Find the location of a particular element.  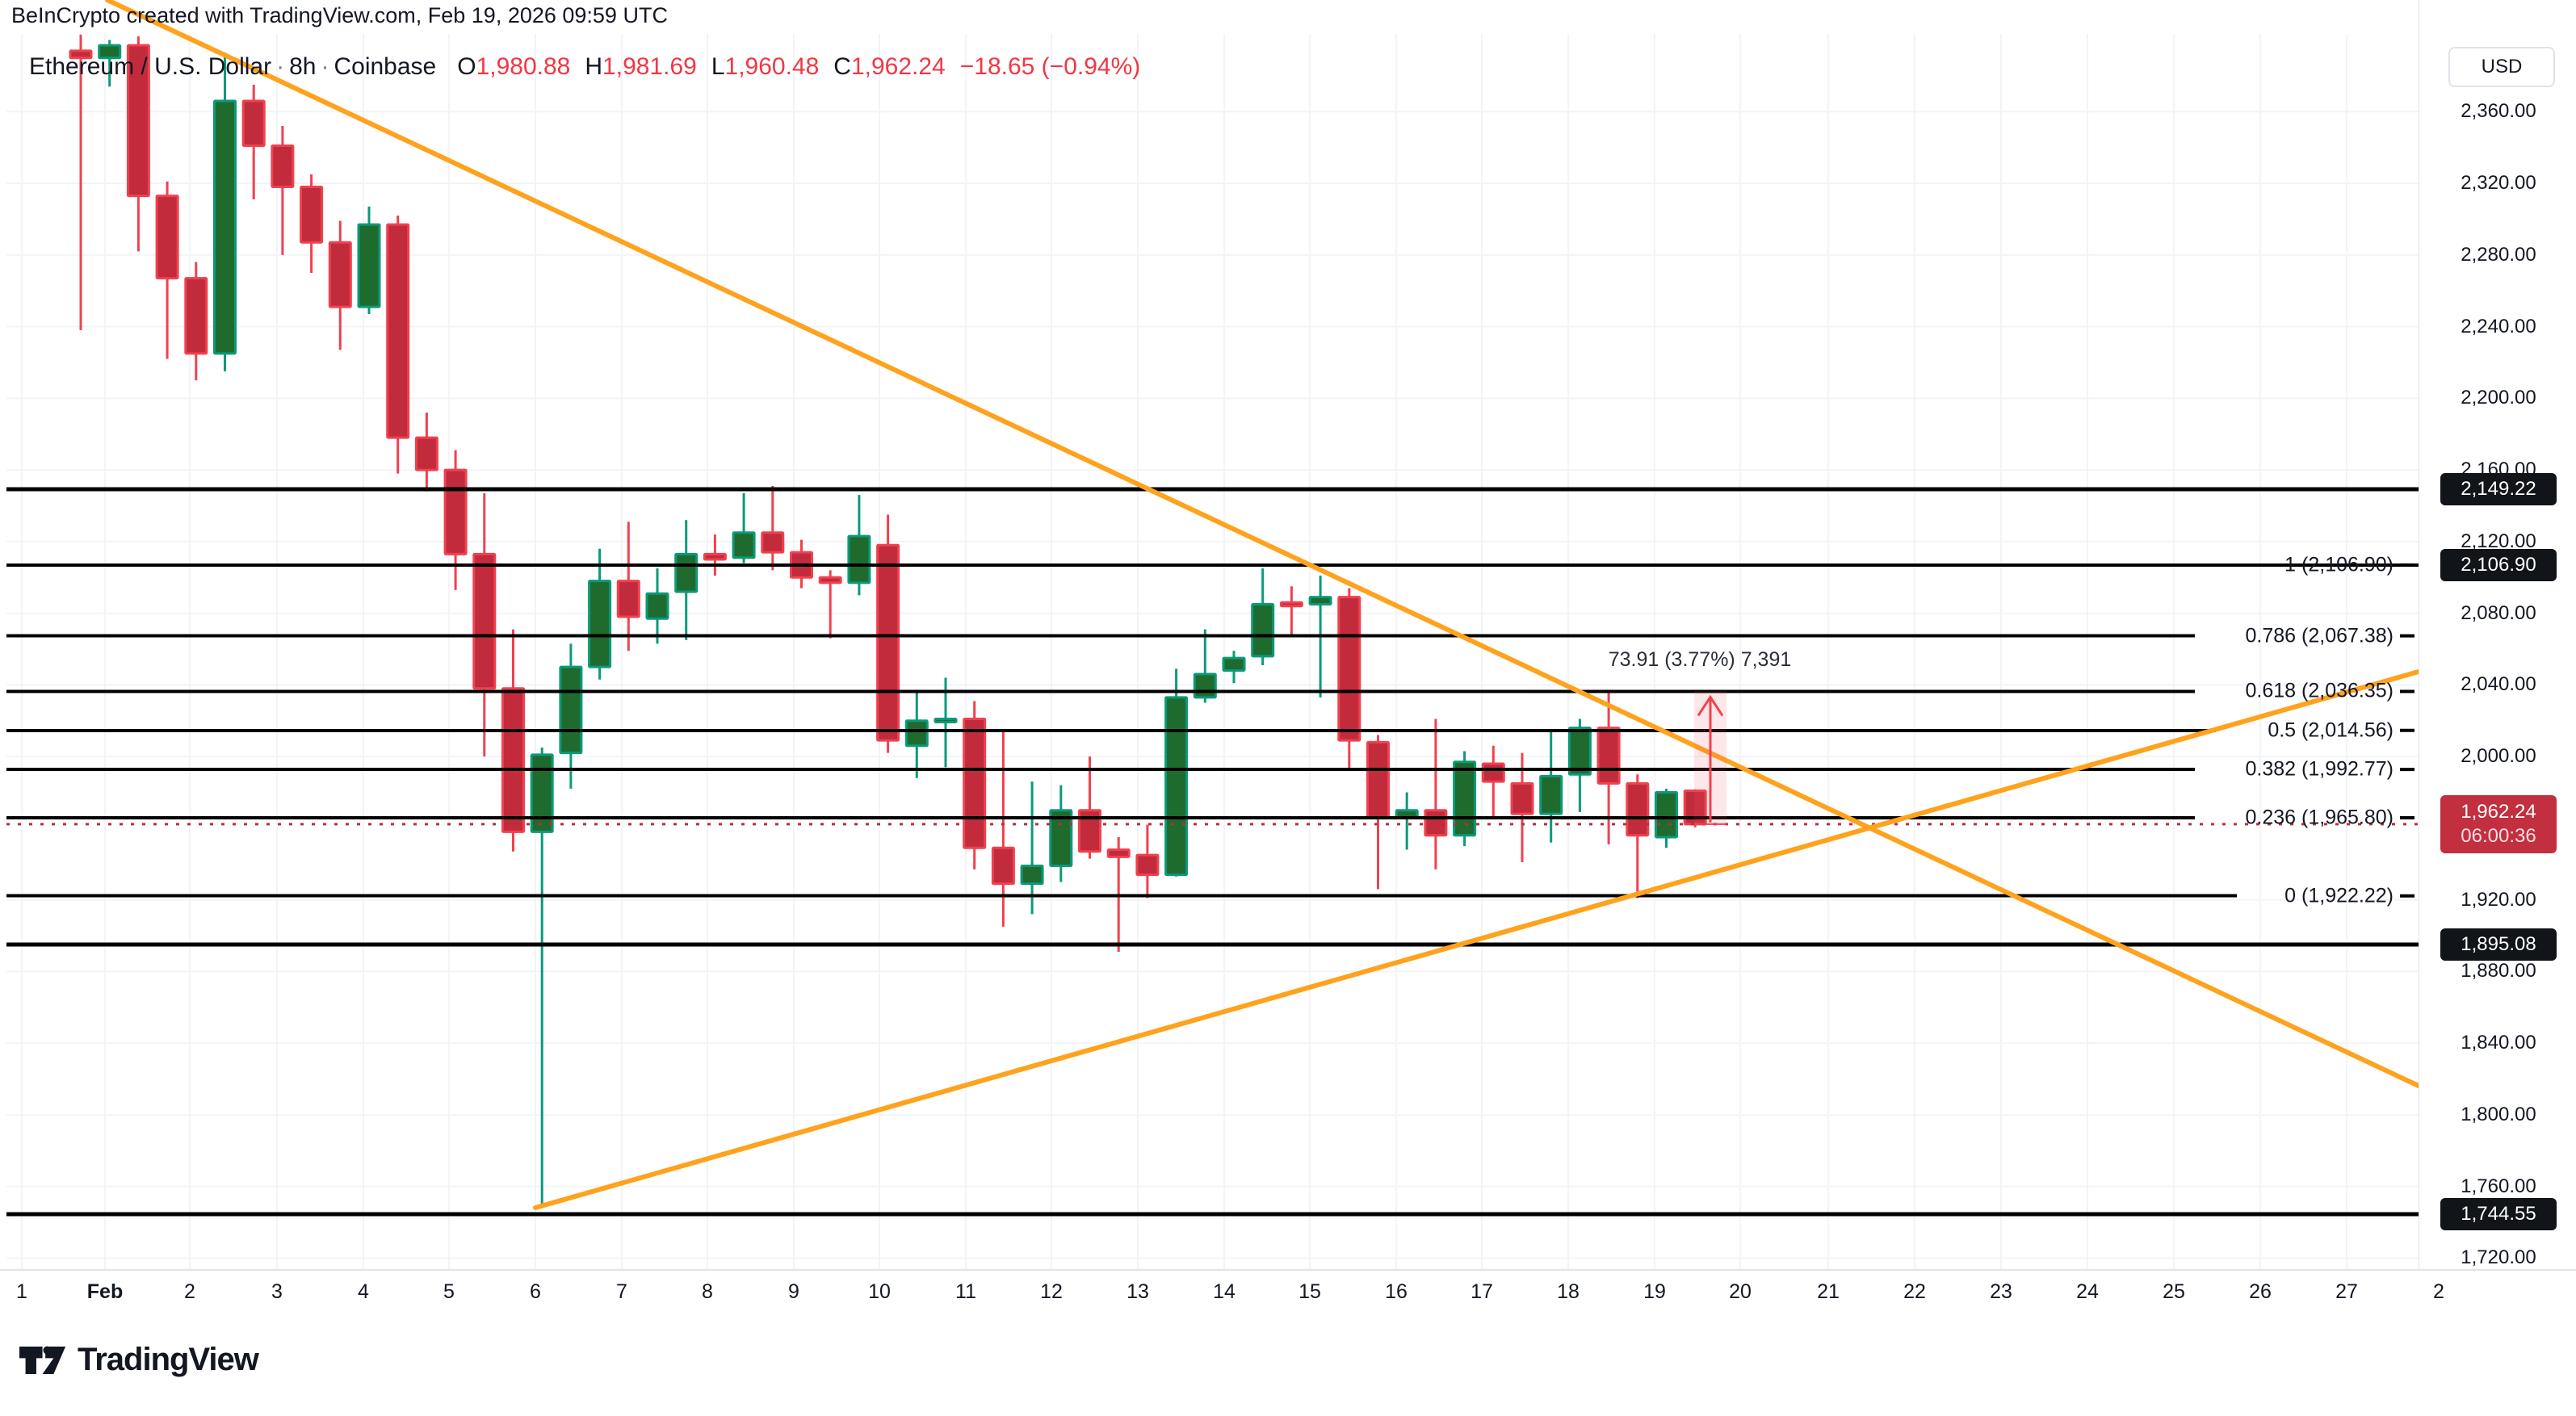

fib-label: 0.786 (2,067.38) is located at coordinates (2319, 635).